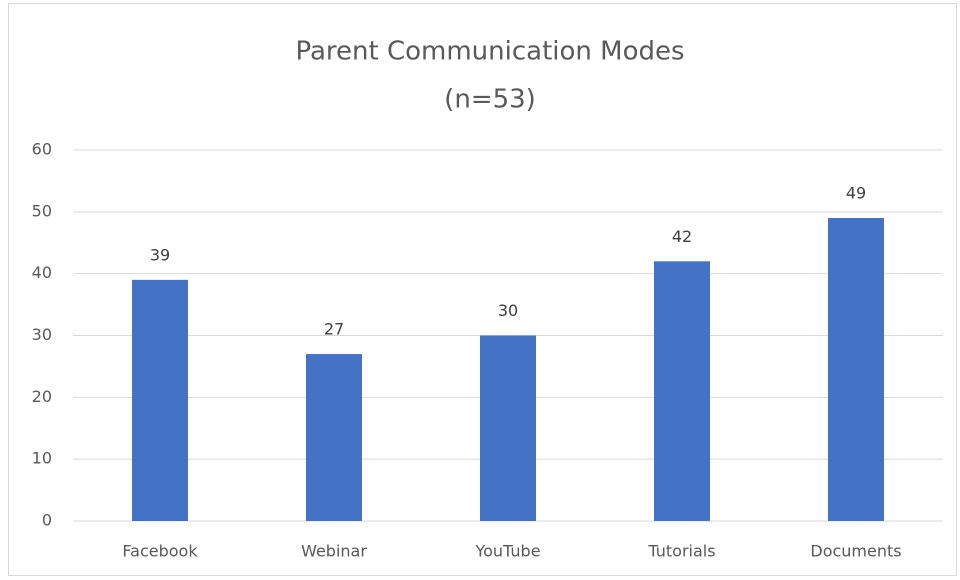  Describe the element at coordinates (490, 100) in the screenshot. I see `chart-subtitle: (n=53)` at that location.